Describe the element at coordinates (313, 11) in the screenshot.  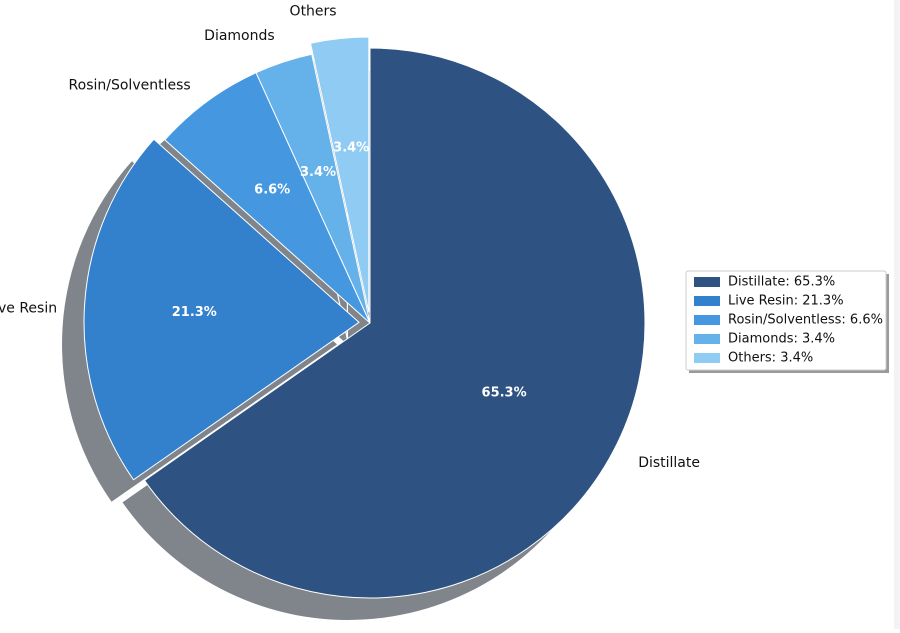
I see `label-others: Others` at that location.